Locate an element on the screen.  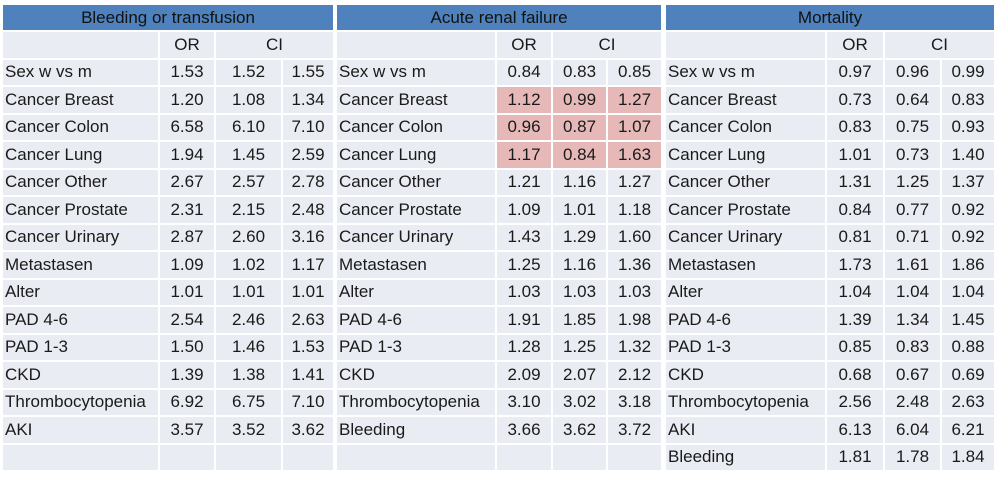
table-title: Acute renal failure is located at coordinates (499, 18).